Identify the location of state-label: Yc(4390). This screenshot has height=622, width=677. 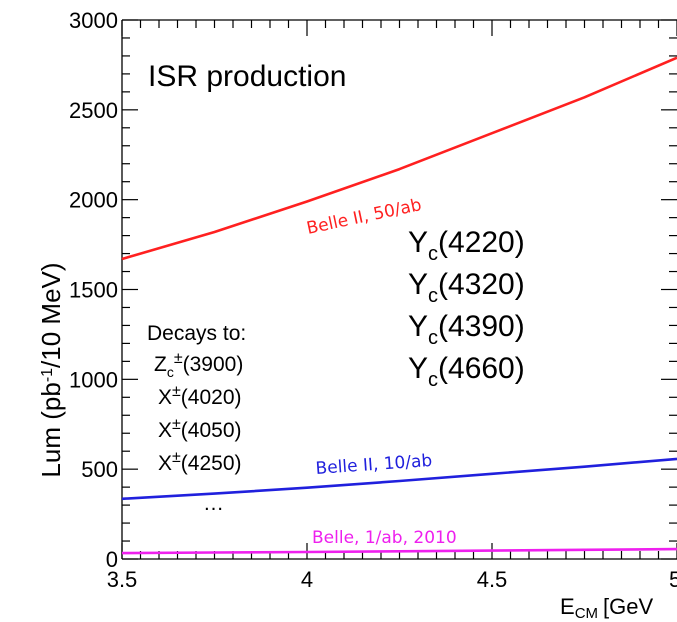
(466, 329).